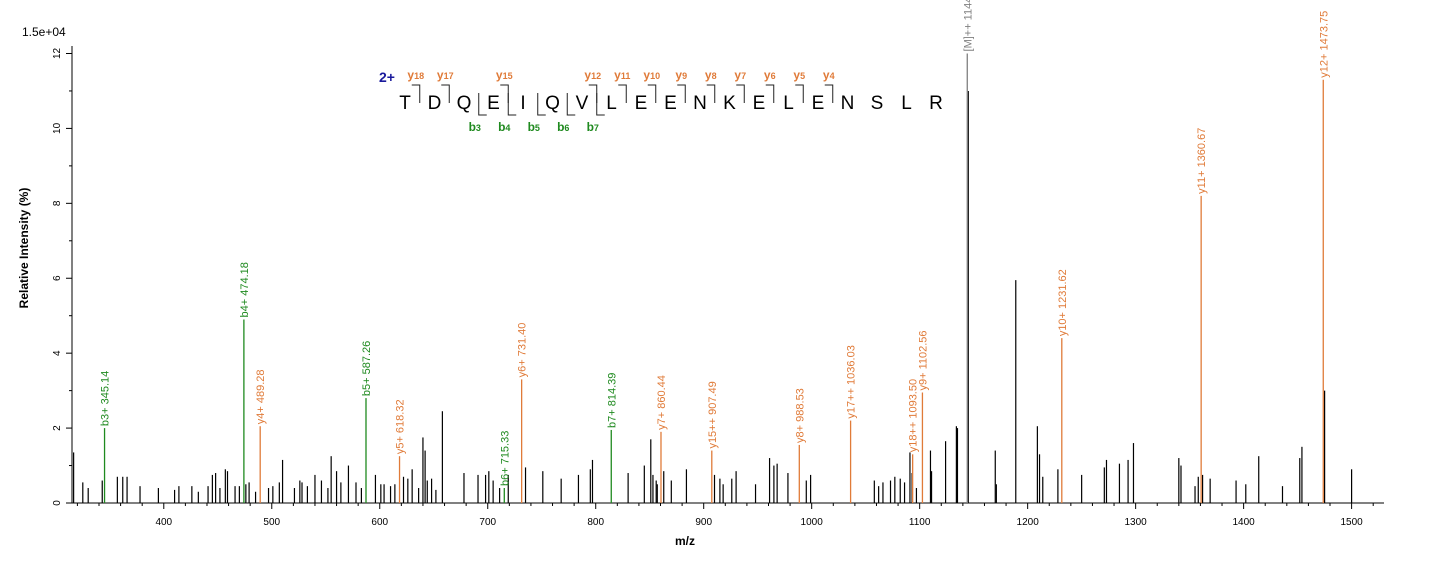 Image resolution: width=1436 pixels, height=562 pixels. Describe the element at coordinates (523, 350) in the screenshot. I see `annotated-peak-label: y6+ 731.40` at that location.